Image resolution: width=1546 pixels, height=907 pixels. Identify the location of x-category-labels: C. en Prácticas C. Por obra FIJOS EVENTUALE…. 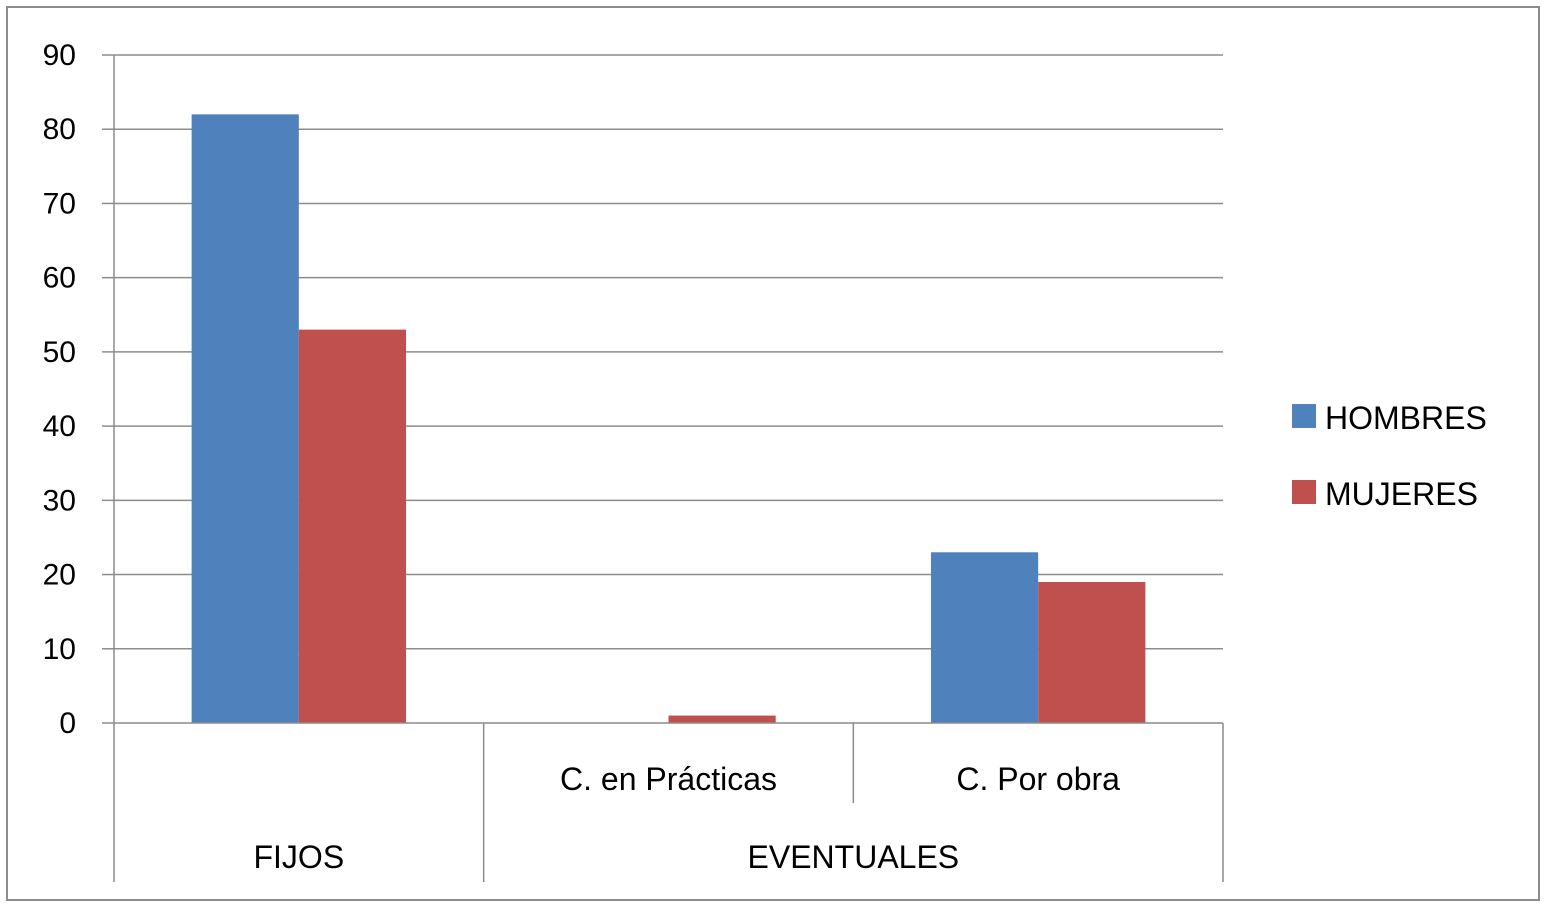
(686, 818).